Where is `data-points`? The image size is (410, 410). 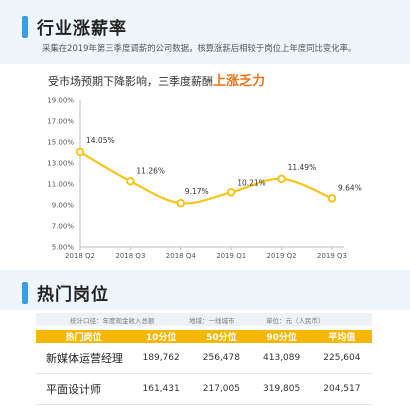
data-points is located at coordinates (206, 177).